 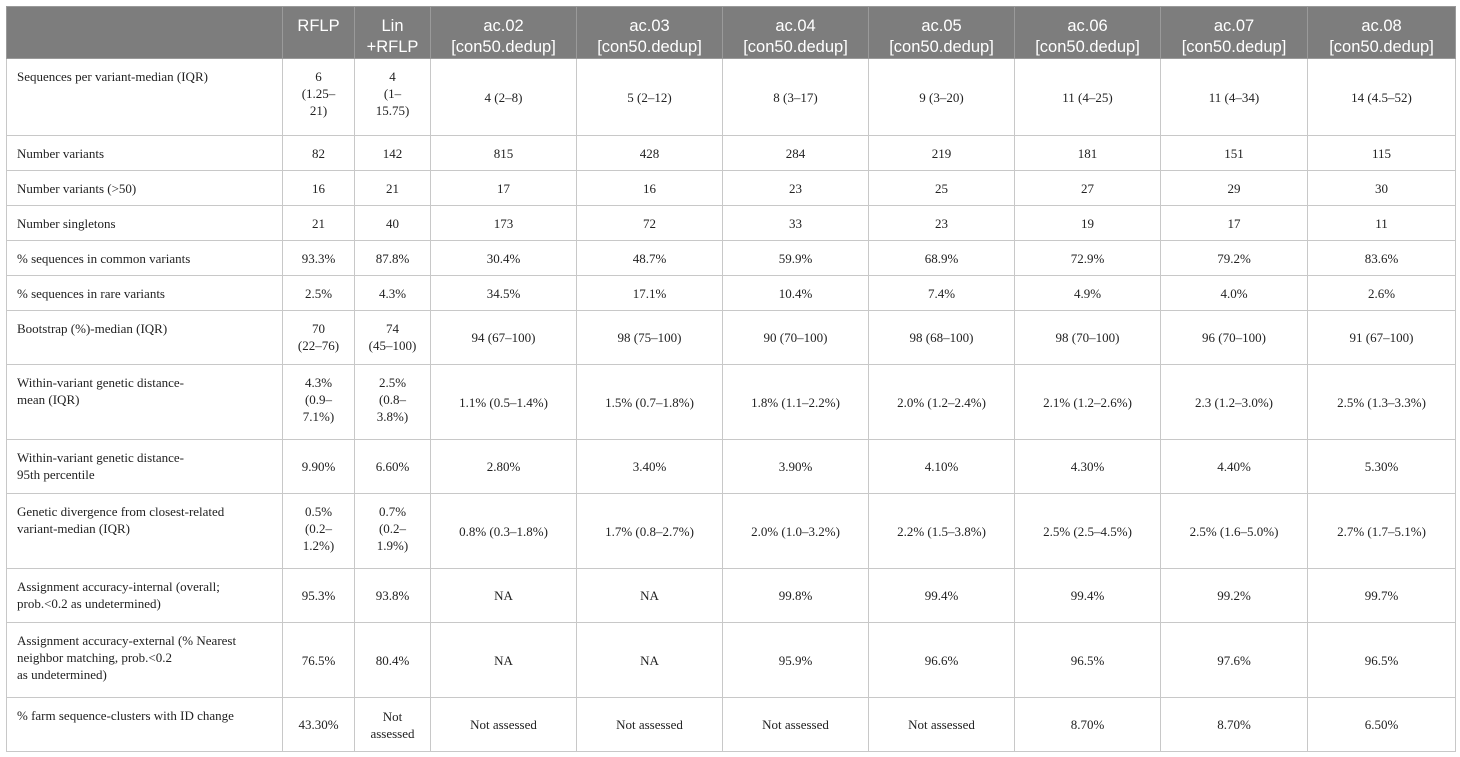 What do you see at coordinates (392, 32) in the screenshot?
I see `column-header: Lin +RFLP` at bounding box center [392, 32].